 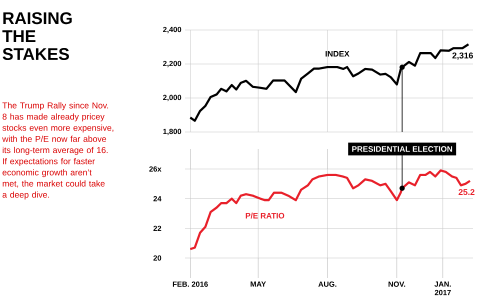 What do you see at coordinates (37, 36) in the screenshot?
I see `text: RAISING THE STAKES` at bounding box center [37, 36].